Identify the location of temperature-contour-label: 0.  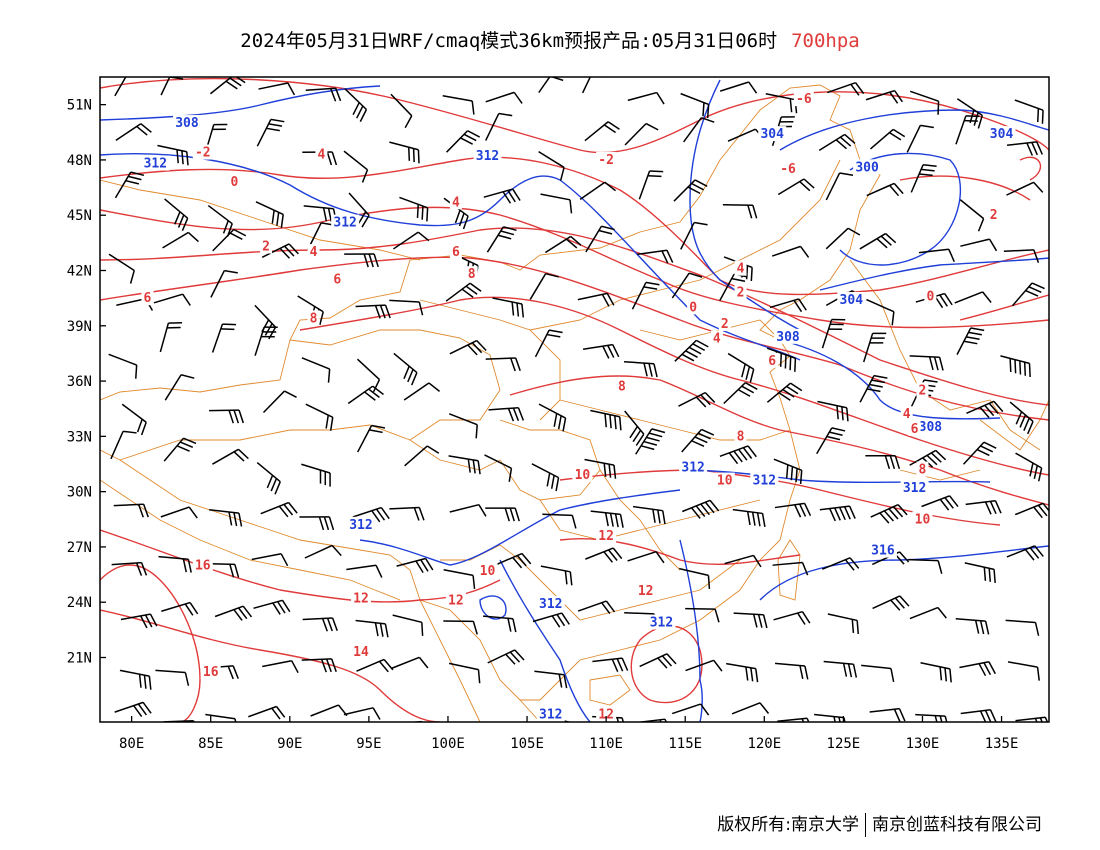
(693, 307).